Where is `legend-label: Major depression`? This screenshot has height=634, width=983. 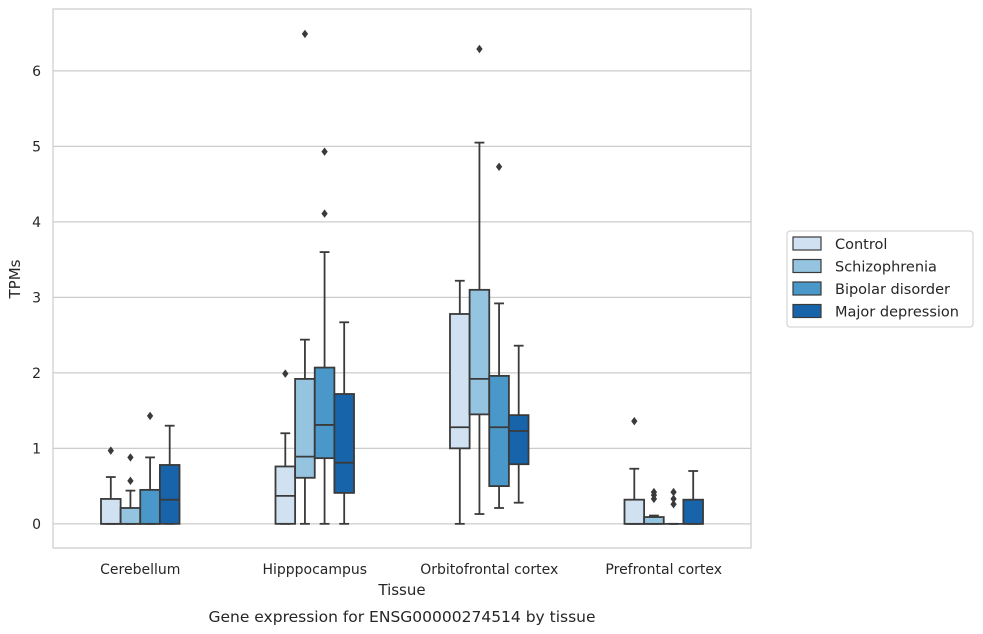 legend-label: Major depression is located at coordinates (897, 313).